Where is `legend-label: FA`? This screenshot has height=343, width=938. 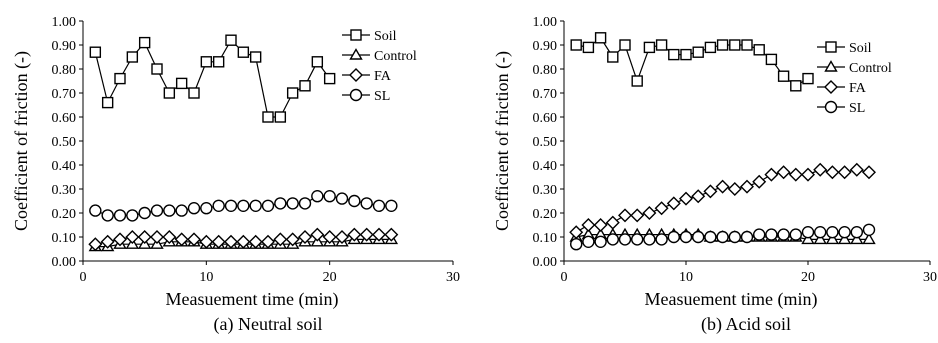
legend-label: FA is located at coordinates (383, 76).